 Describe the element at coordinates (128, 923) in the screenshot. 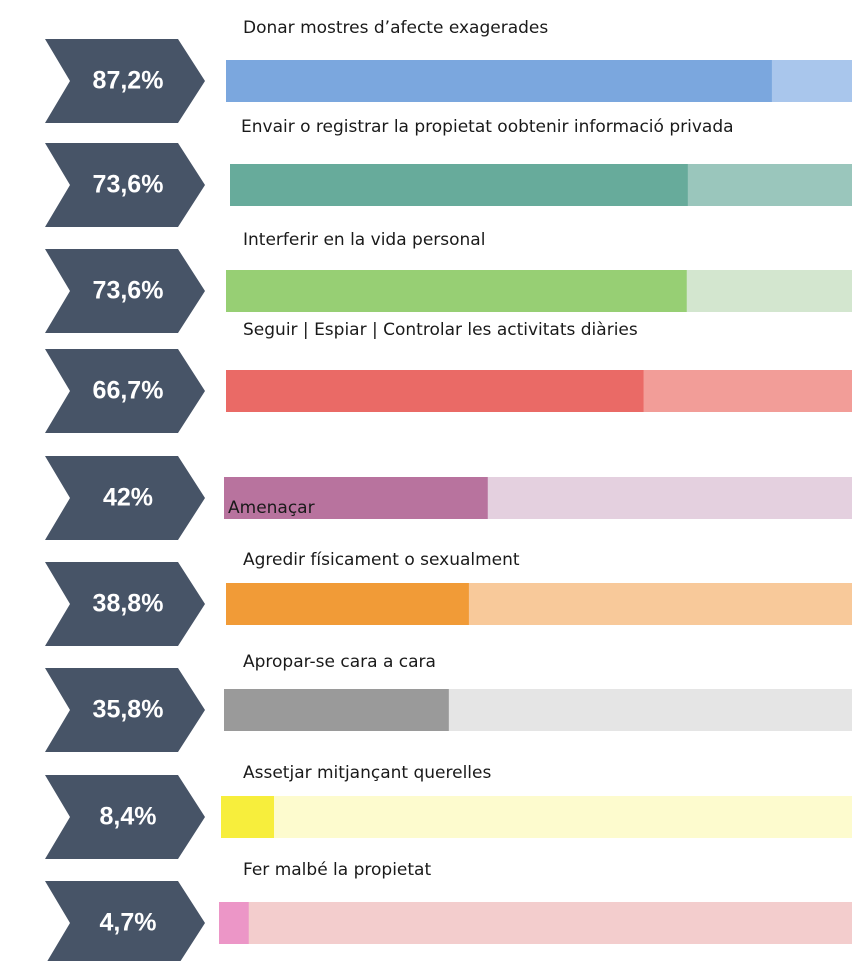

I see `value-label: 4,7%` at that location.